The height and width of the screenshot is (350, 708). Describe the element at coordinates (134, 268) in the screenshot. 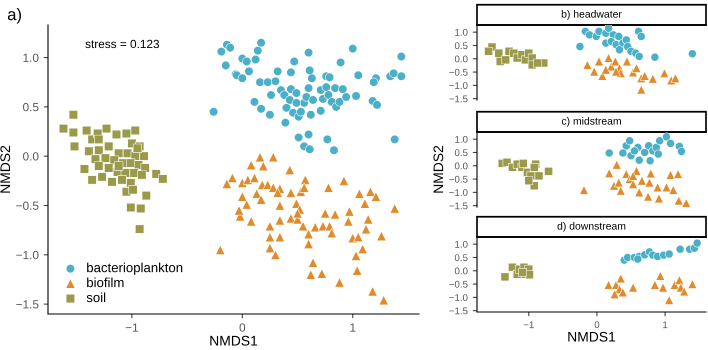

I see `legend-label: bacterioplankton` at that location.